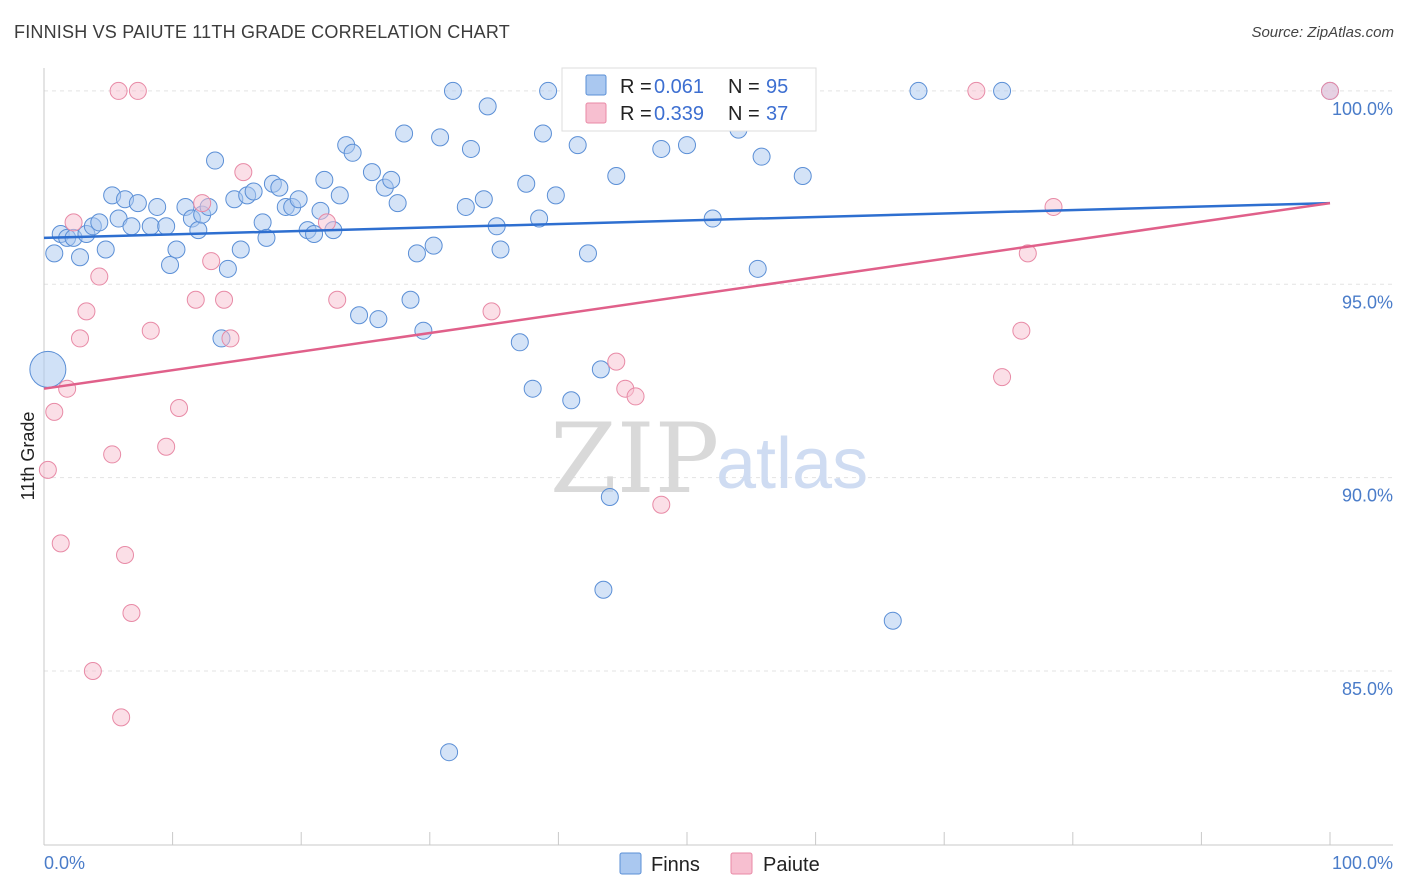  Describe the element at coordinates (719, 864) in the screenshot. I see `series-legend: Finns Paiute` at that location.